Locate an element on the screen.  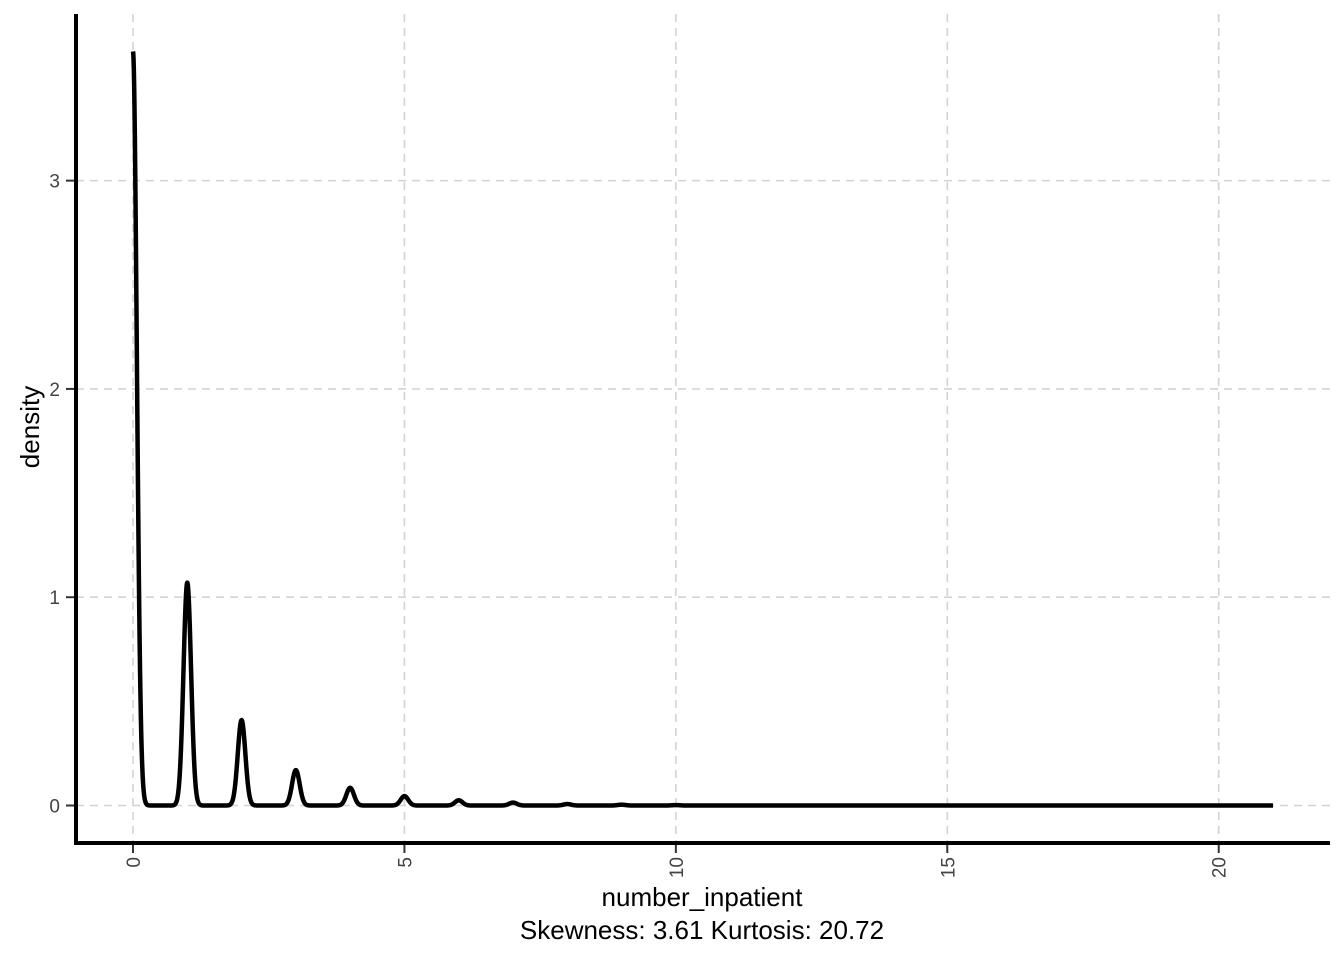
chart-subtitle: Skewness: 3.61 Kurtosis: 20.72 is located at coordinates (702, 930).